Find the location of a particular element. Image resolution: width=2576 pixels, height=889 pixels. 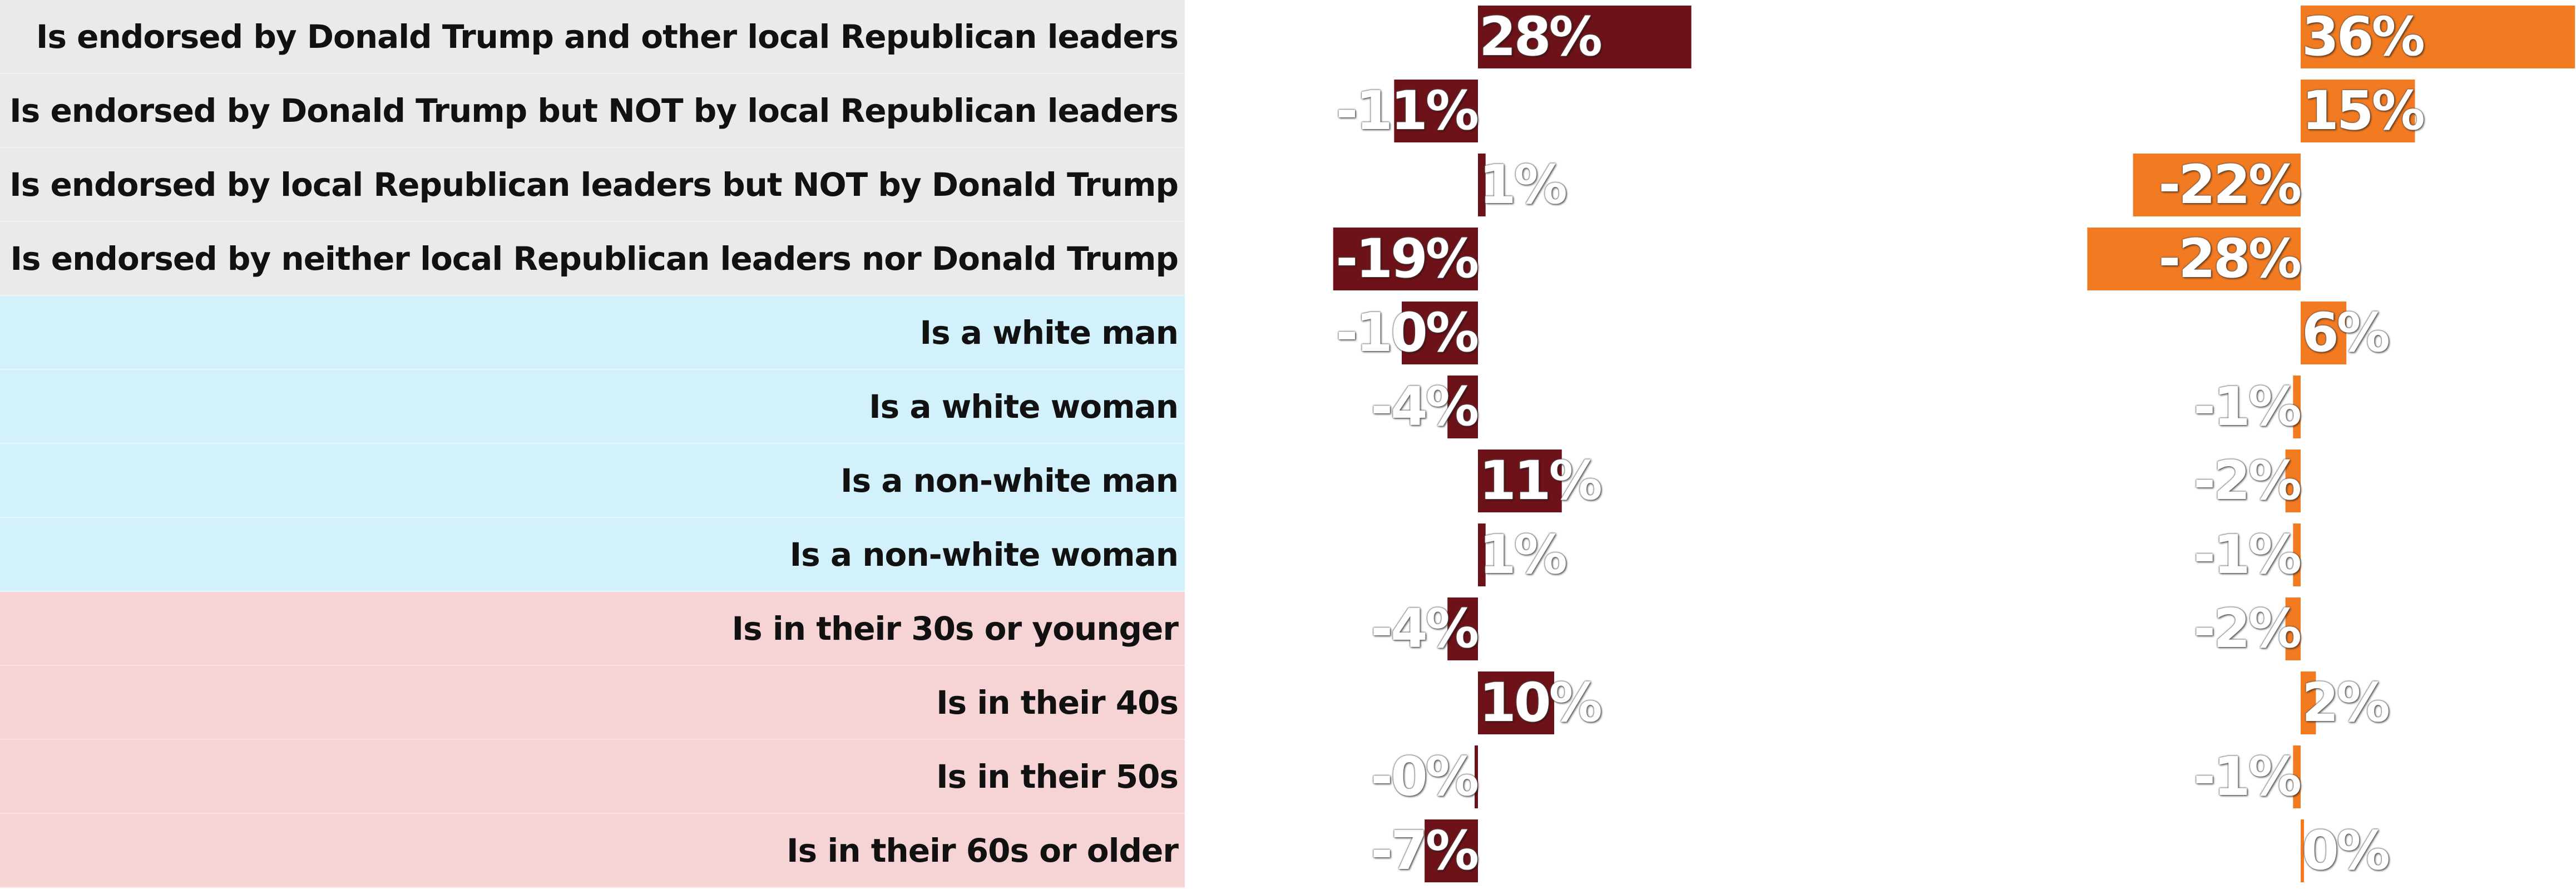

category-row: Is a non-white woman is located at coordinates (592, 555).